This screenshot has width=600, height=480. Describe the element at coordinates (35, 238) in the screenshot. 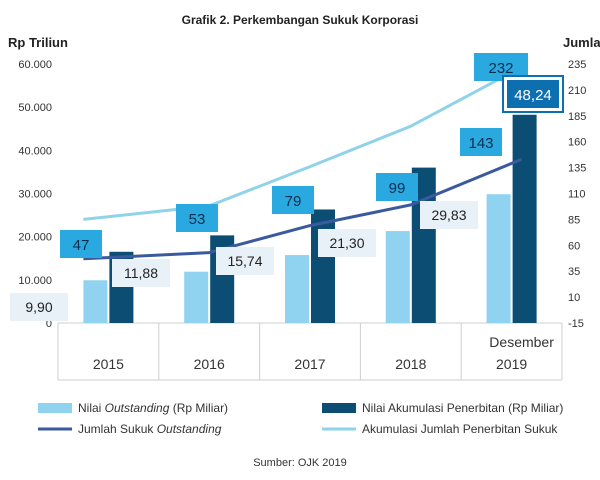

I see `y-left-tick-label: 20.000` at that location.